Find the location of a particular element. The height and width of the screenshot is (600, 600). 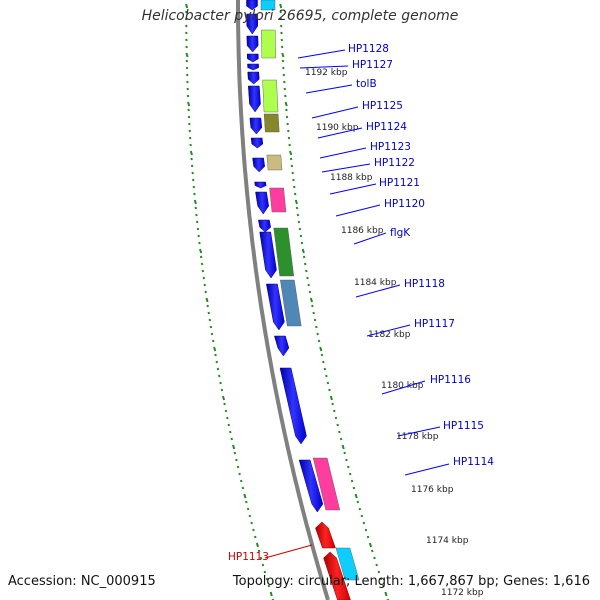

gene-label-hp1118: HP1118 is located at coordinates (424, 284).